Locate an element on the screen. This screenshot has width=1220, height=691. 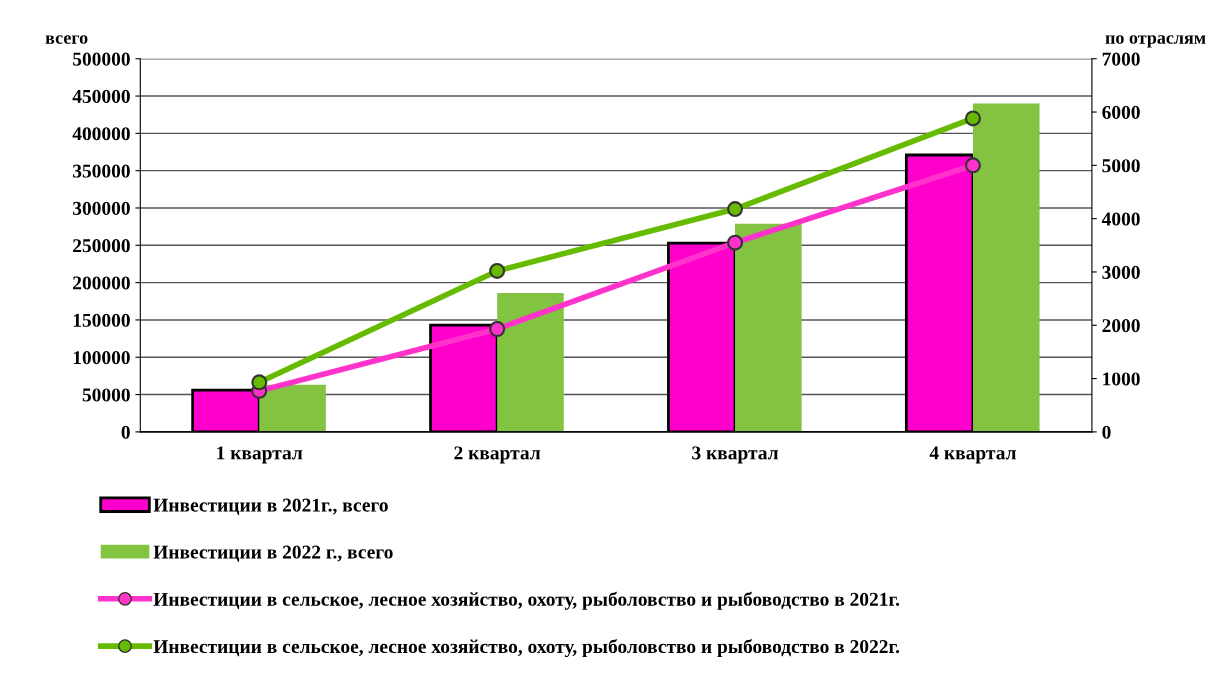
y-tick-label: 350000 is located at coordinates (101, 171).